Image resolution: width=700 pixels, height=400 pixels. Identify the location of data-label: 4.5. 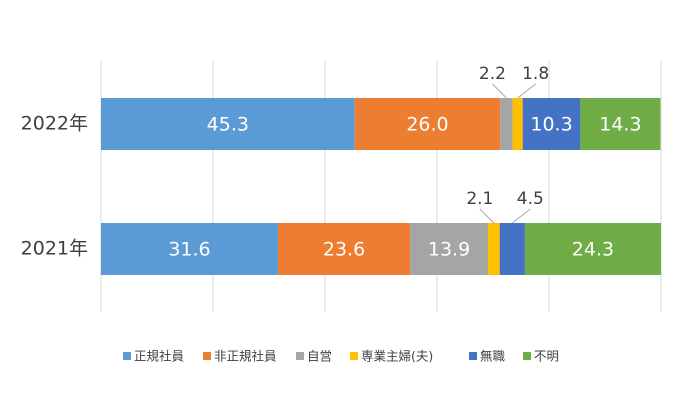
(530, 199).